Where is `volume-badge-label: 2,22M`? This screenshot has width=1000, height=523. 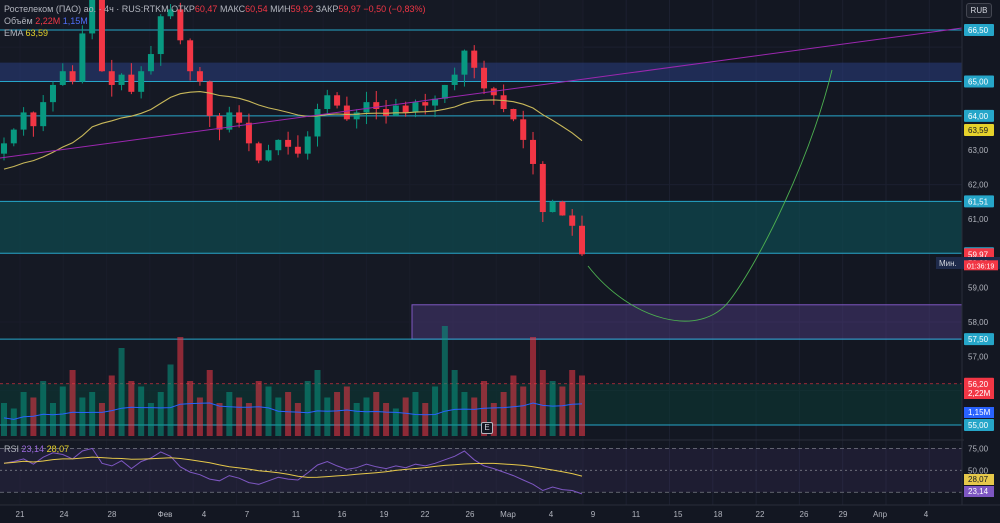
volume-badge-label: 2,22M is located at coordinates (979, 393).